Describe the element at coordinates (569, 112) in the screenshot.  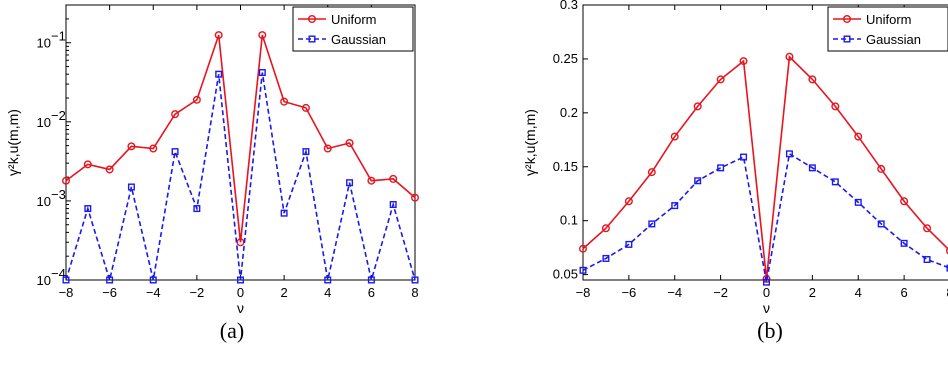
I see `y-tick-label: 0.2` at that location.